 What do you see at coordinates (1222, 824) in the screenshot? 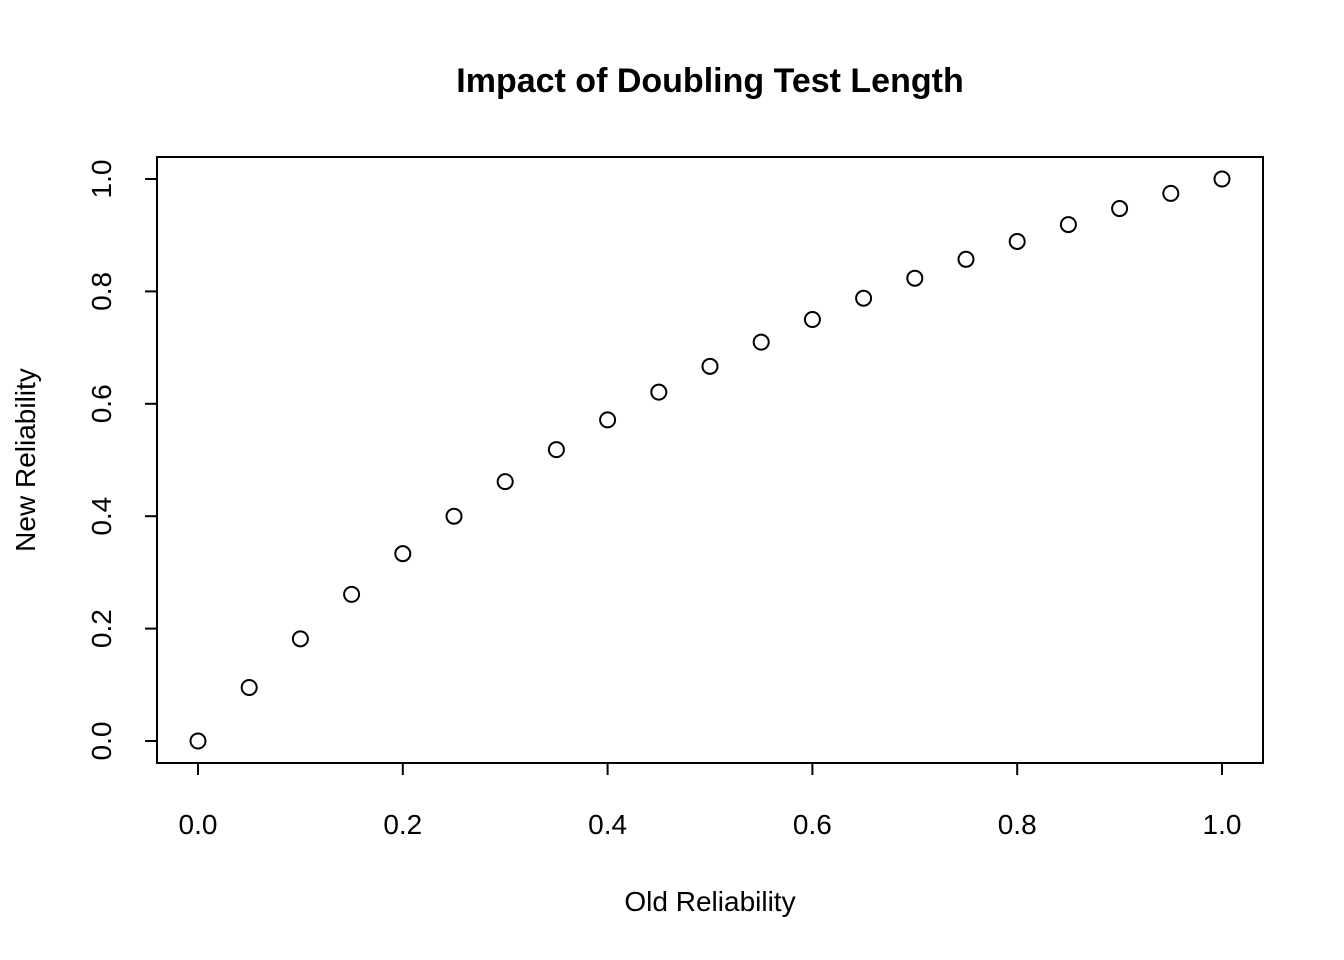
I see `x-tick-label: 1.0` at bounding box center [1222, 824].